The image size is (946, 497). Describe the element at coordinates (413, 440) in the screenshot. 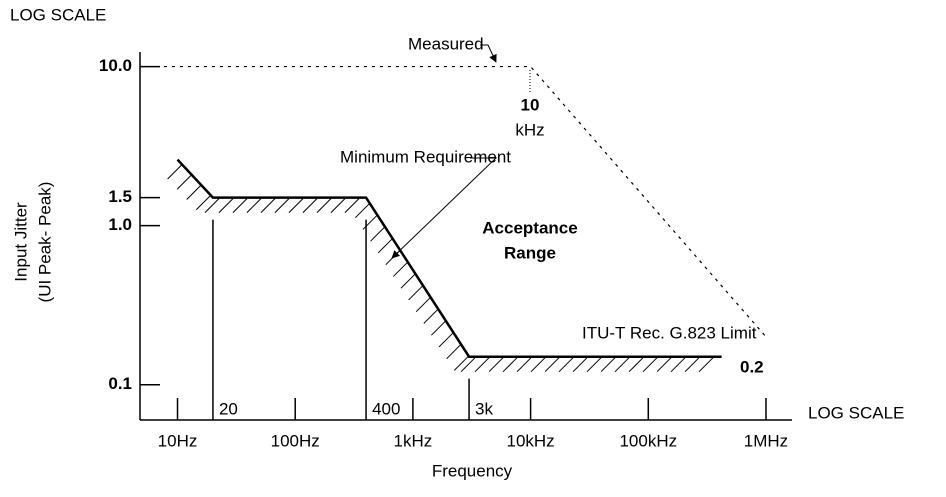

I see `x-tick-label: 1kHz` at that location.